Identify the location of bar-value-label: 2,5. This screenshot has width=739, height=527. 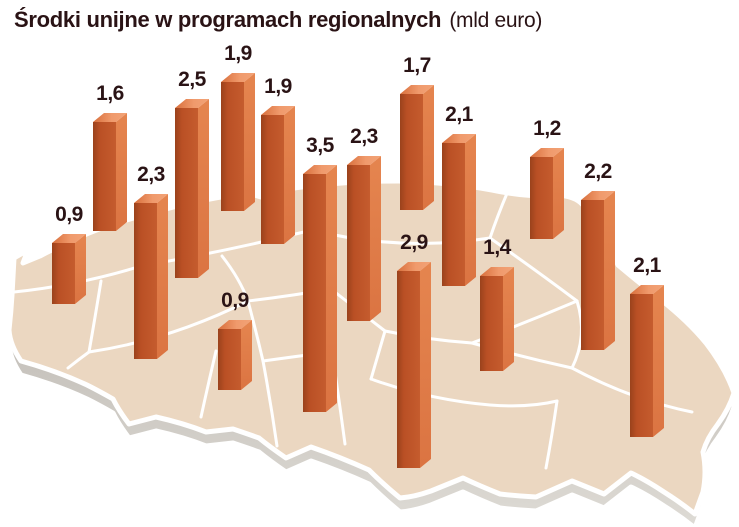
(192, 79).